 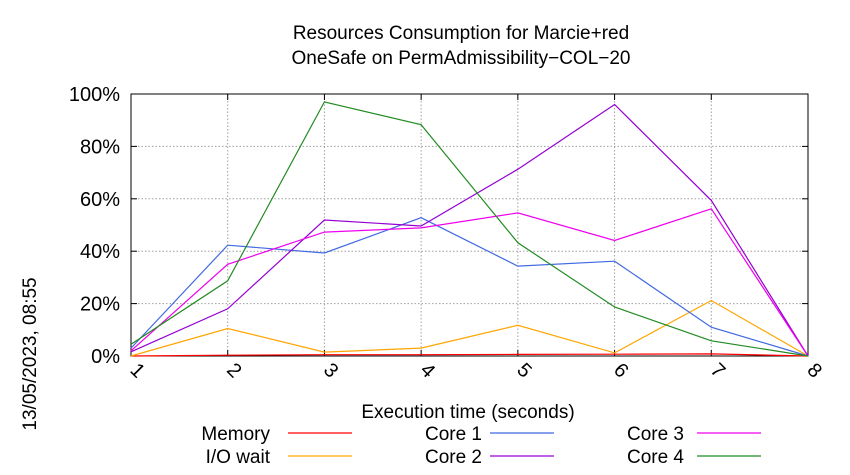 I want to click on y-tick-label: 100%, so click(x=94, y=95).